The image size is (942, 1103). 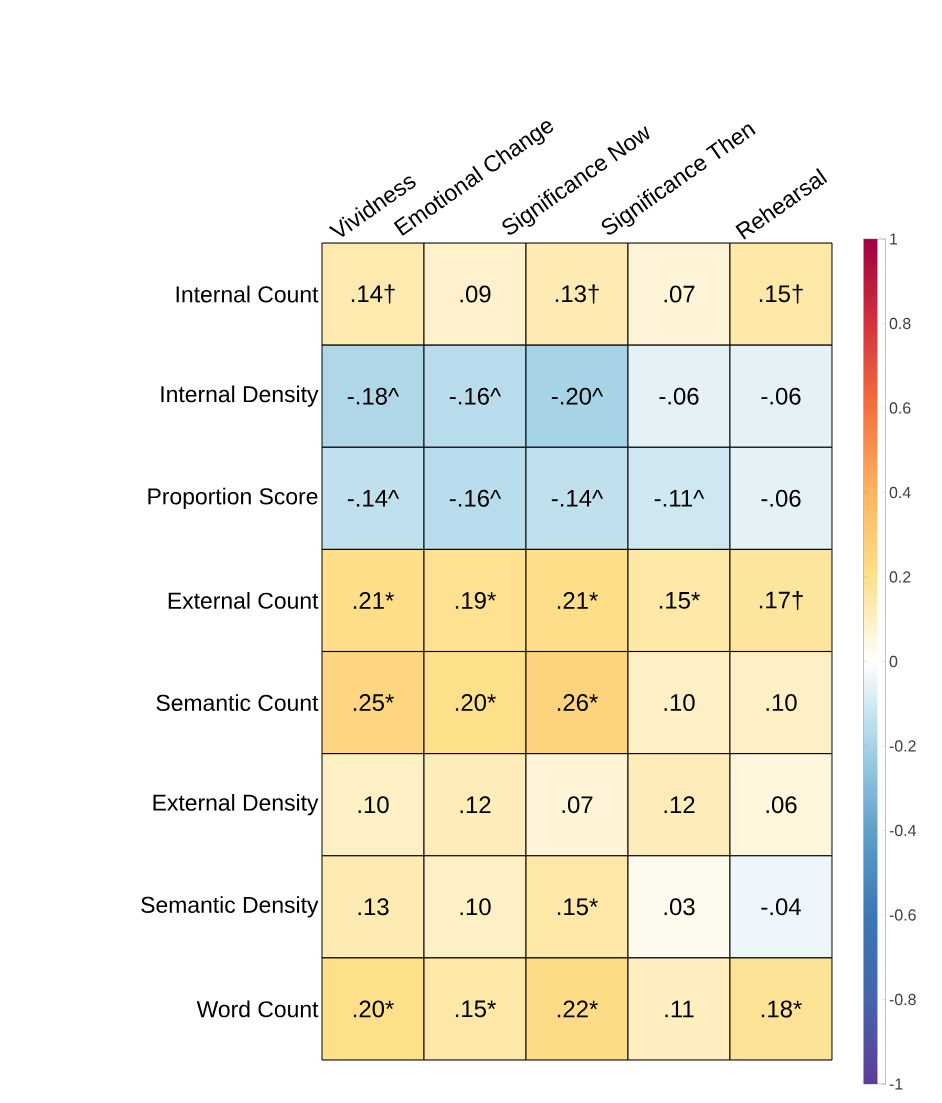 I want to click on color-bar-label: 0, so click(x=893, y=661).